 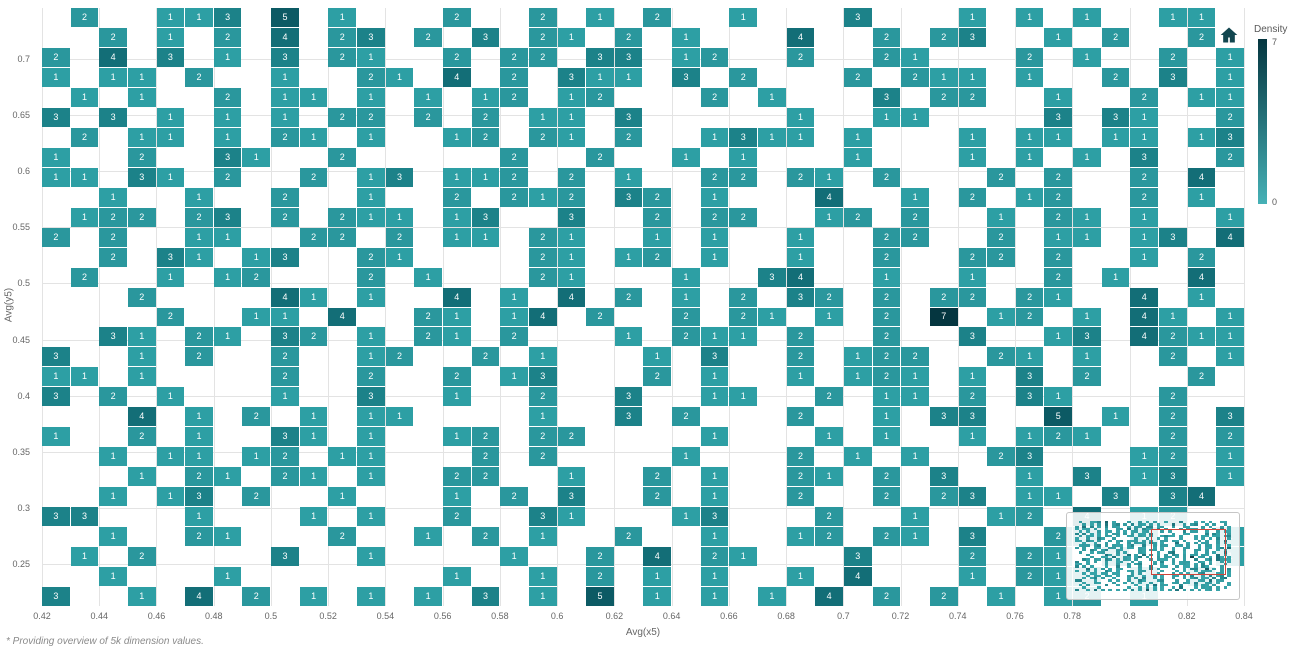 What do you see at coordinates (1153, 556) in the screenshot?
I see `minimap-navigator` at bounding box center [1153, 556].